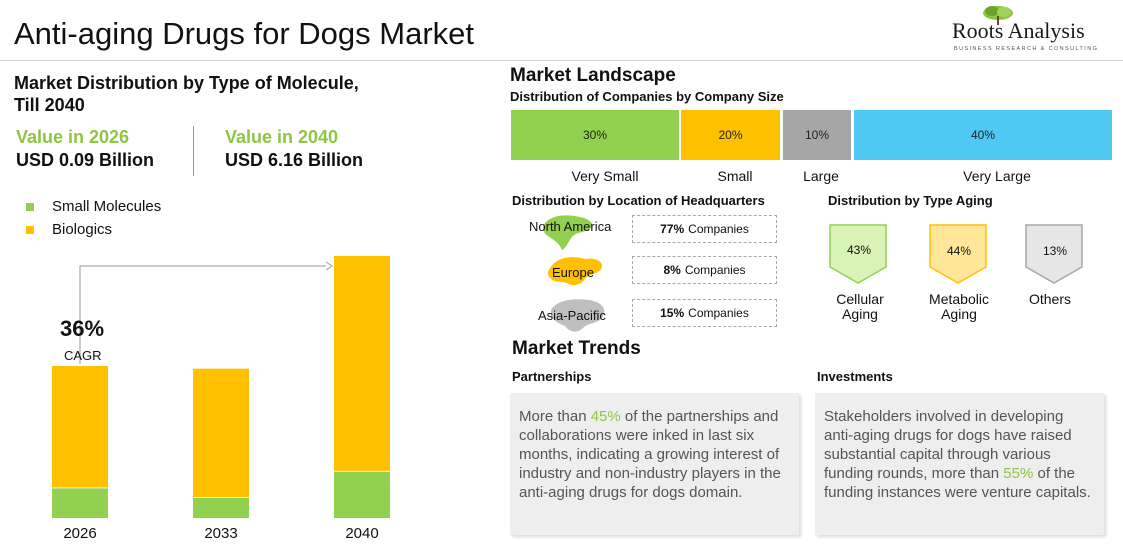 This screenshot has width=1123, height=553. I want to click on aging-type-title: Distribution by Type Aging, so click(910, 200).